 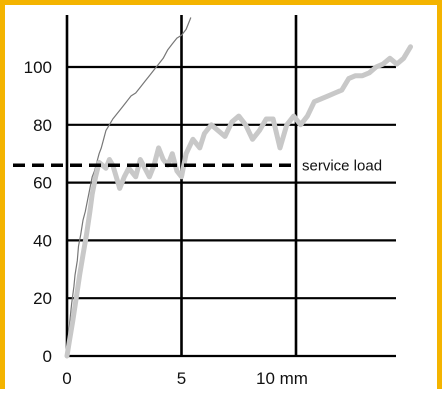 I want to click on y-tick-label-20: 20, so click(x=42, y=298).